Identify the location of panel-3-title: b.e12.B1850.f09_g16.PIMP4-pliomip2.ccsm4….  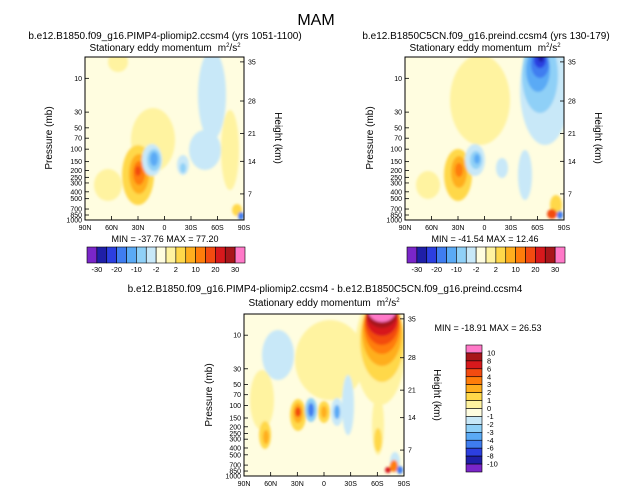
(325, 289).